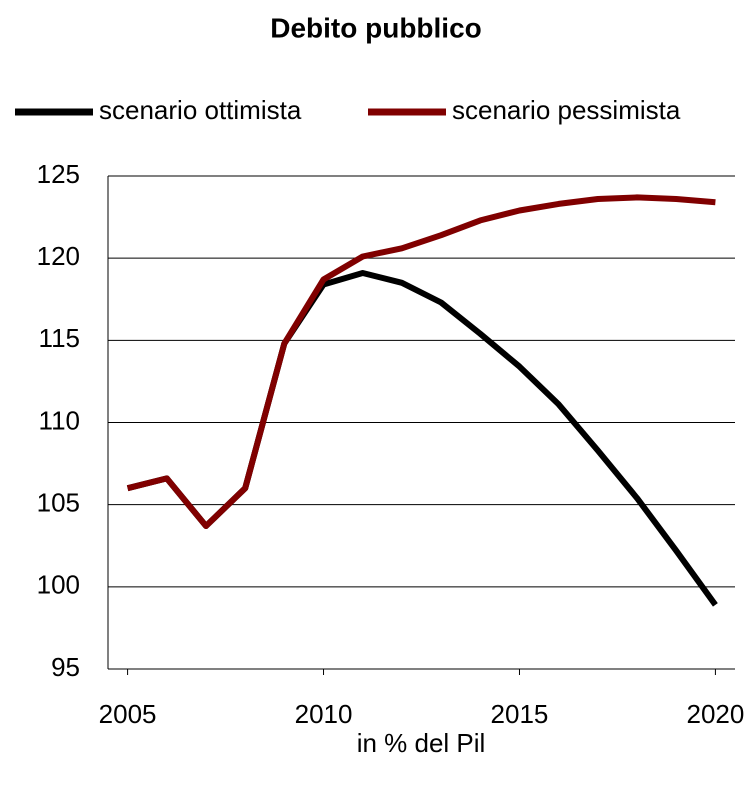 The width and height of the screenshot is (752, 789). I want to click on chart-title: Debito pubblico, so click(376, 27).